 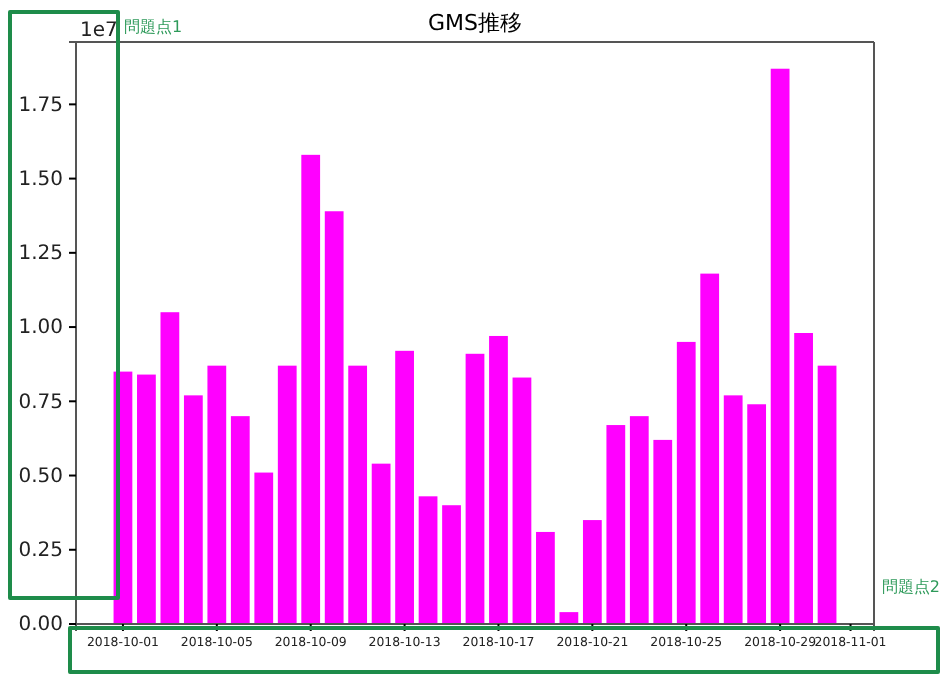 I want to click on y-tick-label: 0.75, so click(x=40, y=402).